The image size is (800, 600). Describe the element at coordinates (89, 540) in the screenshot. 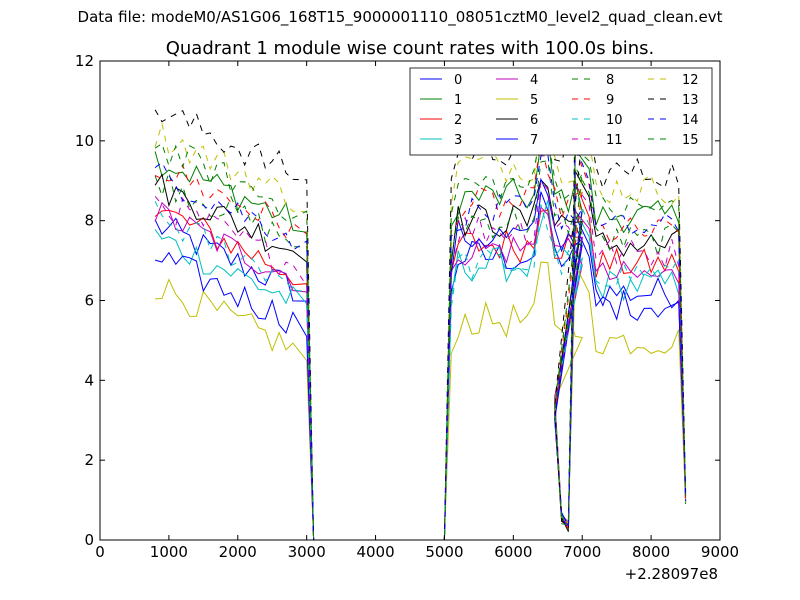

I see `y-tick-label: 0` at that location.